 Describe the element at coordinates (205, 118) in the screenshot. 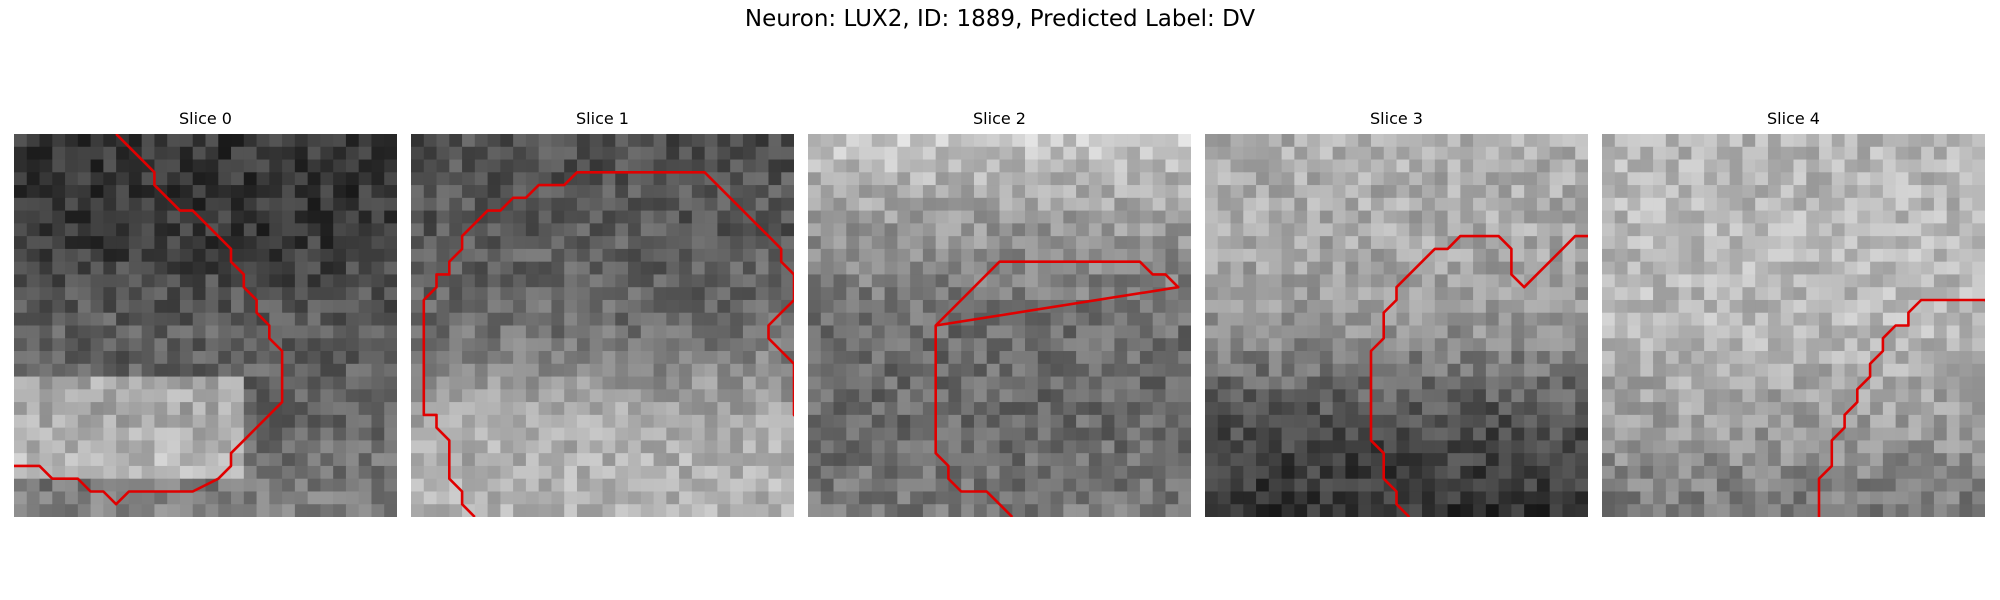

I see `slice-title: Slice 0` at that location.